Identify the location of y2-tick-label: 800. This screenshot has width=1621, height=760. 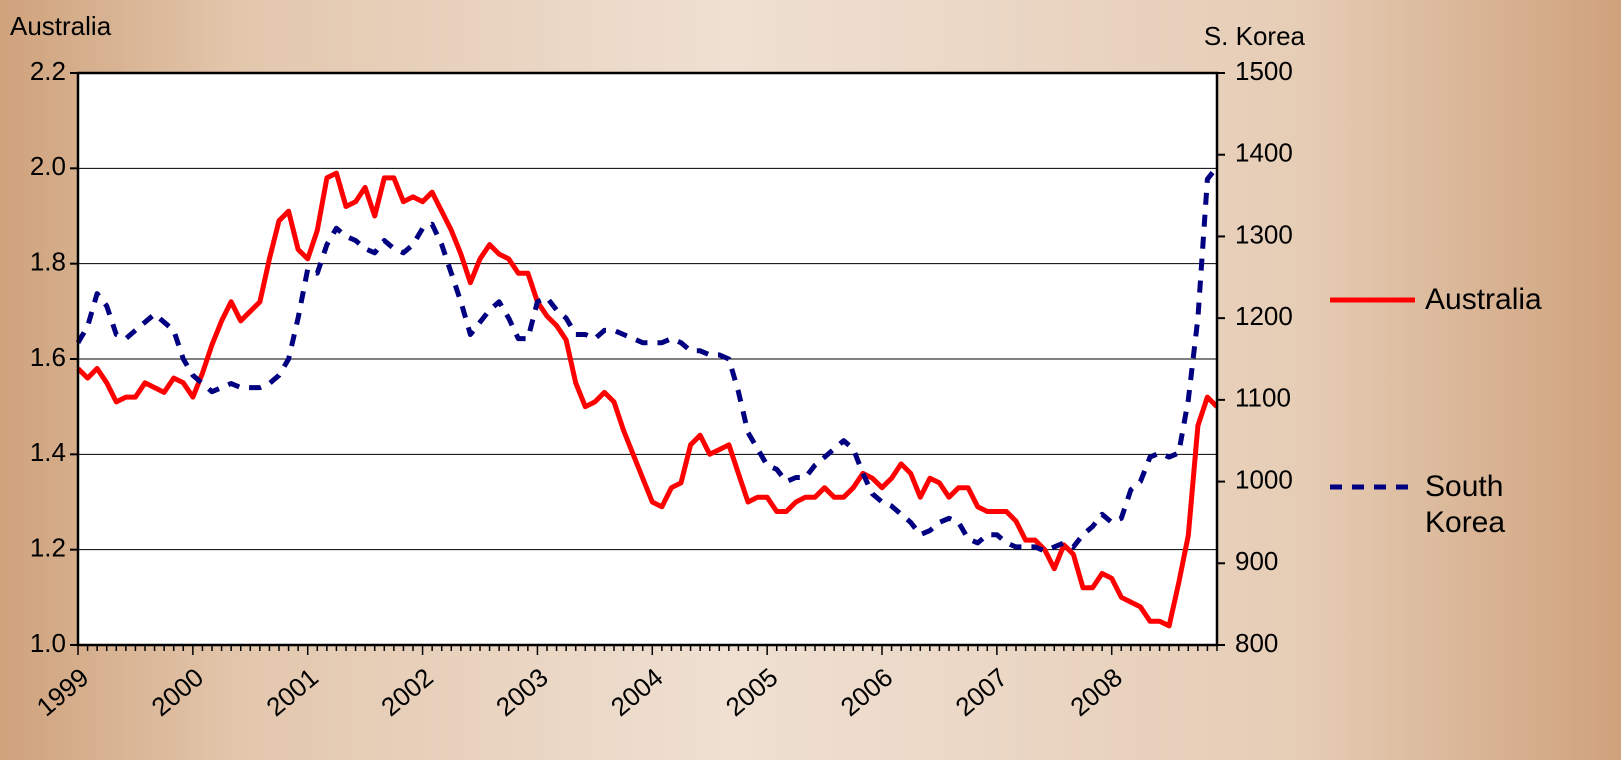
(1256, 643).